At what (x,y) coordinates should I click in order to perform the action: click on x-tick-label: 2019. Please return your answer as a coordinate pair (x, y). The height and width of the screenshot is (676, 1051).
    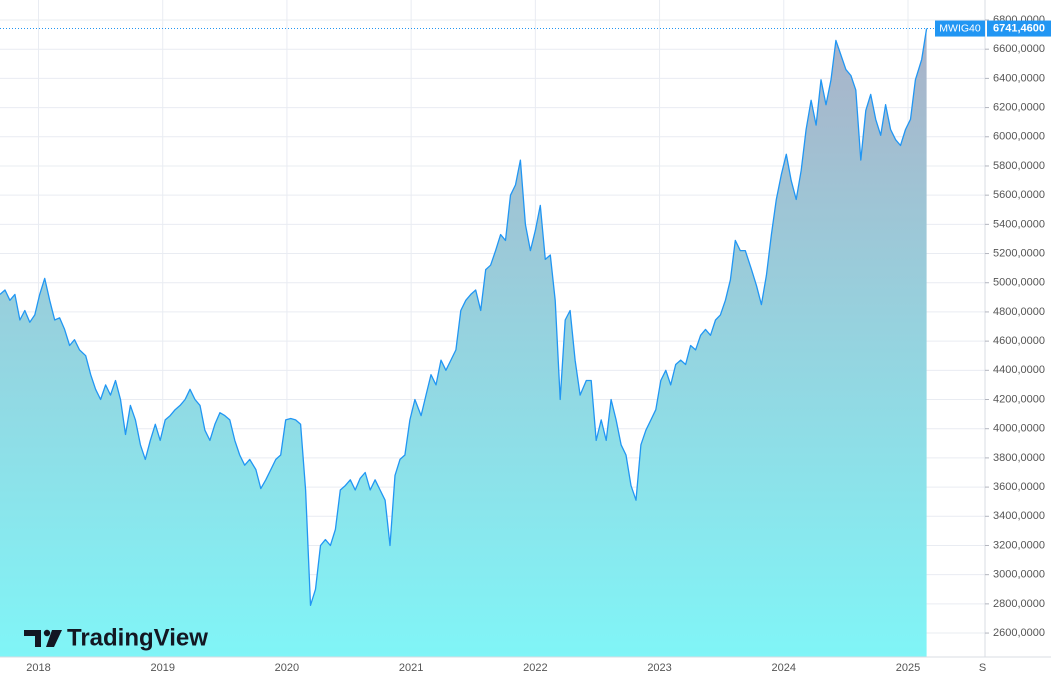
    Looking at the image, I should click on (162, 668).